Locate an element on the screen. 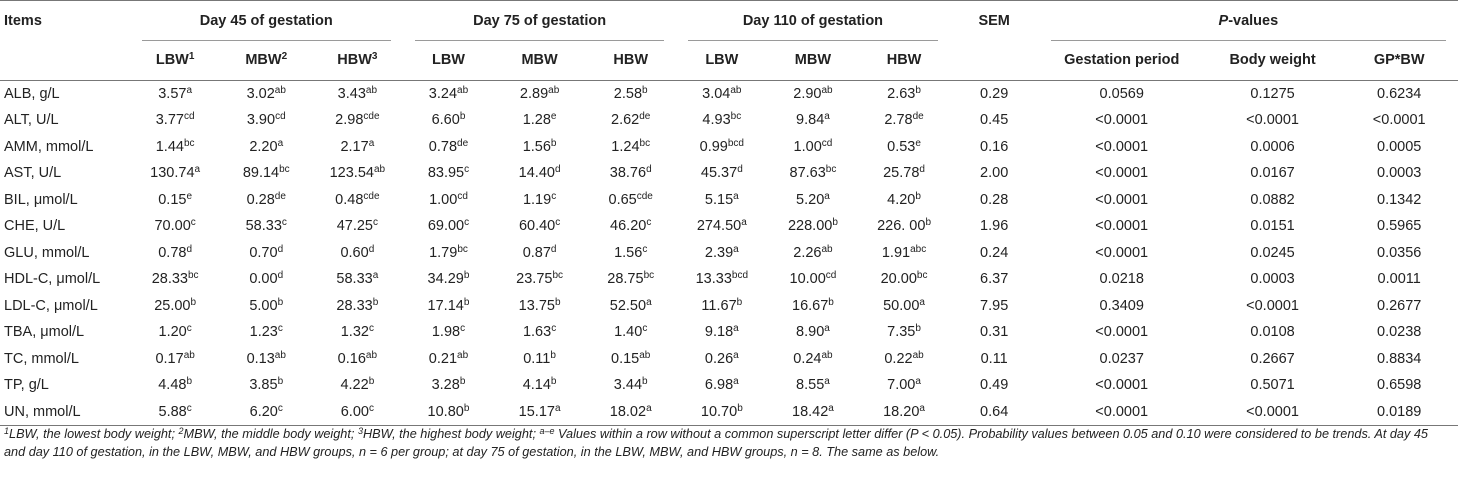 Image resolution: width=1458 pixels, height=492 pixels. group-header-label: Day 75 of gestation is located at coordinates (540, 20).